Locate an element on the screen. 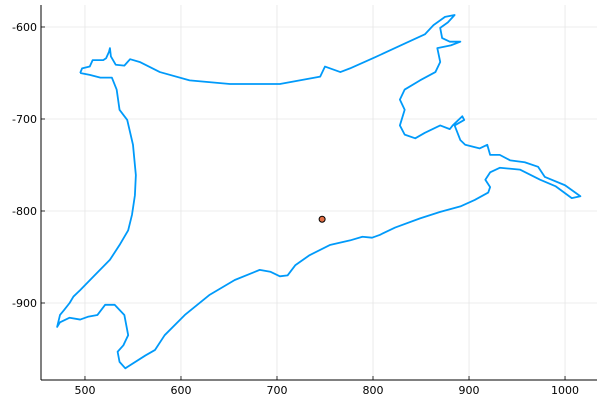 The image size is (600, 404). y-tick-label: -900 is located at coordinates (24, 303).